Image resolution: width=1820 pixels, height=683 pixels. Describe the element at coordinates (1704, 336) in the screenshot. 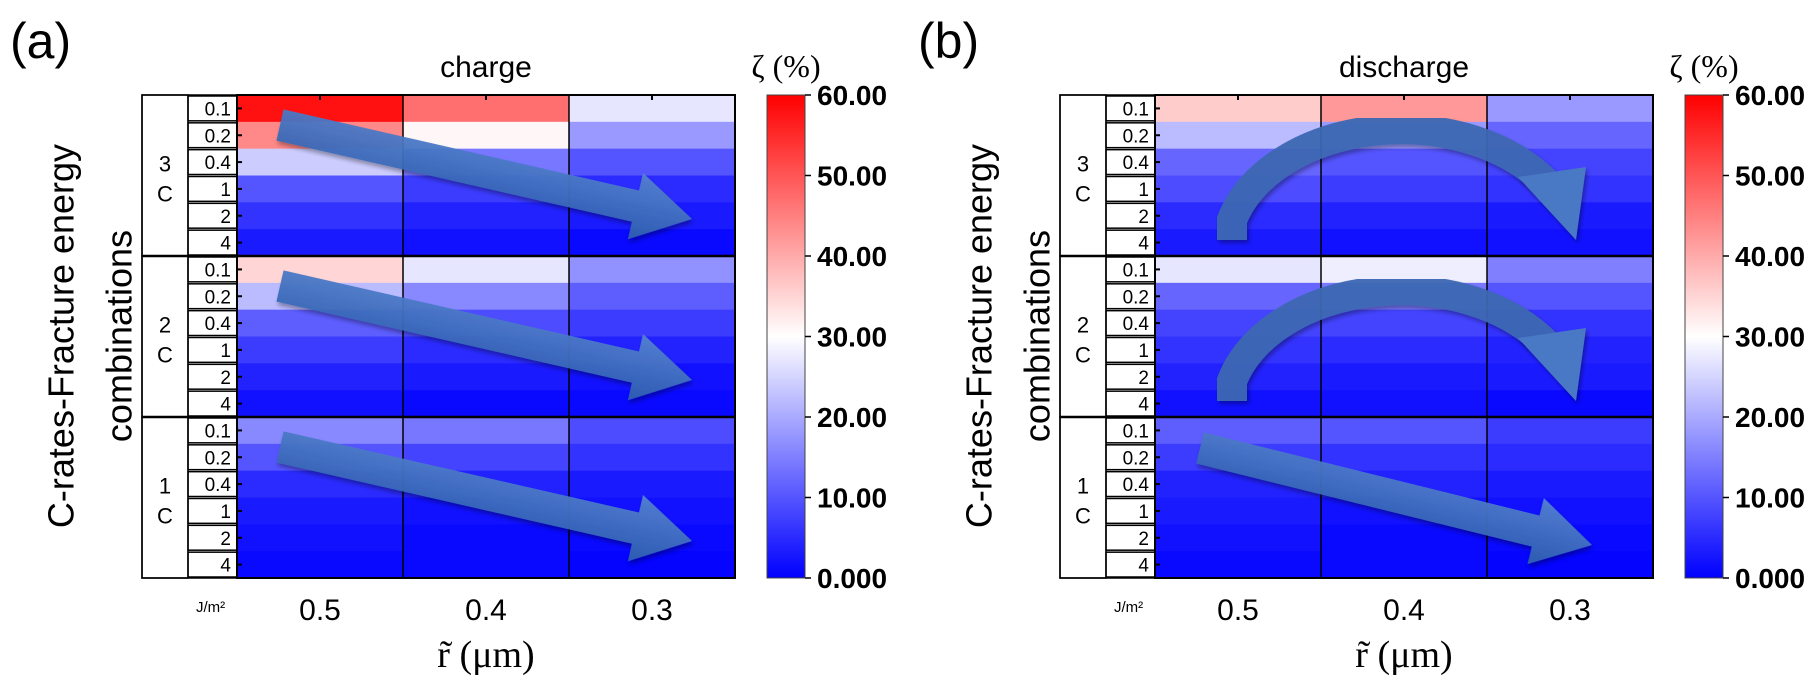

I see `colorbar` at that location.